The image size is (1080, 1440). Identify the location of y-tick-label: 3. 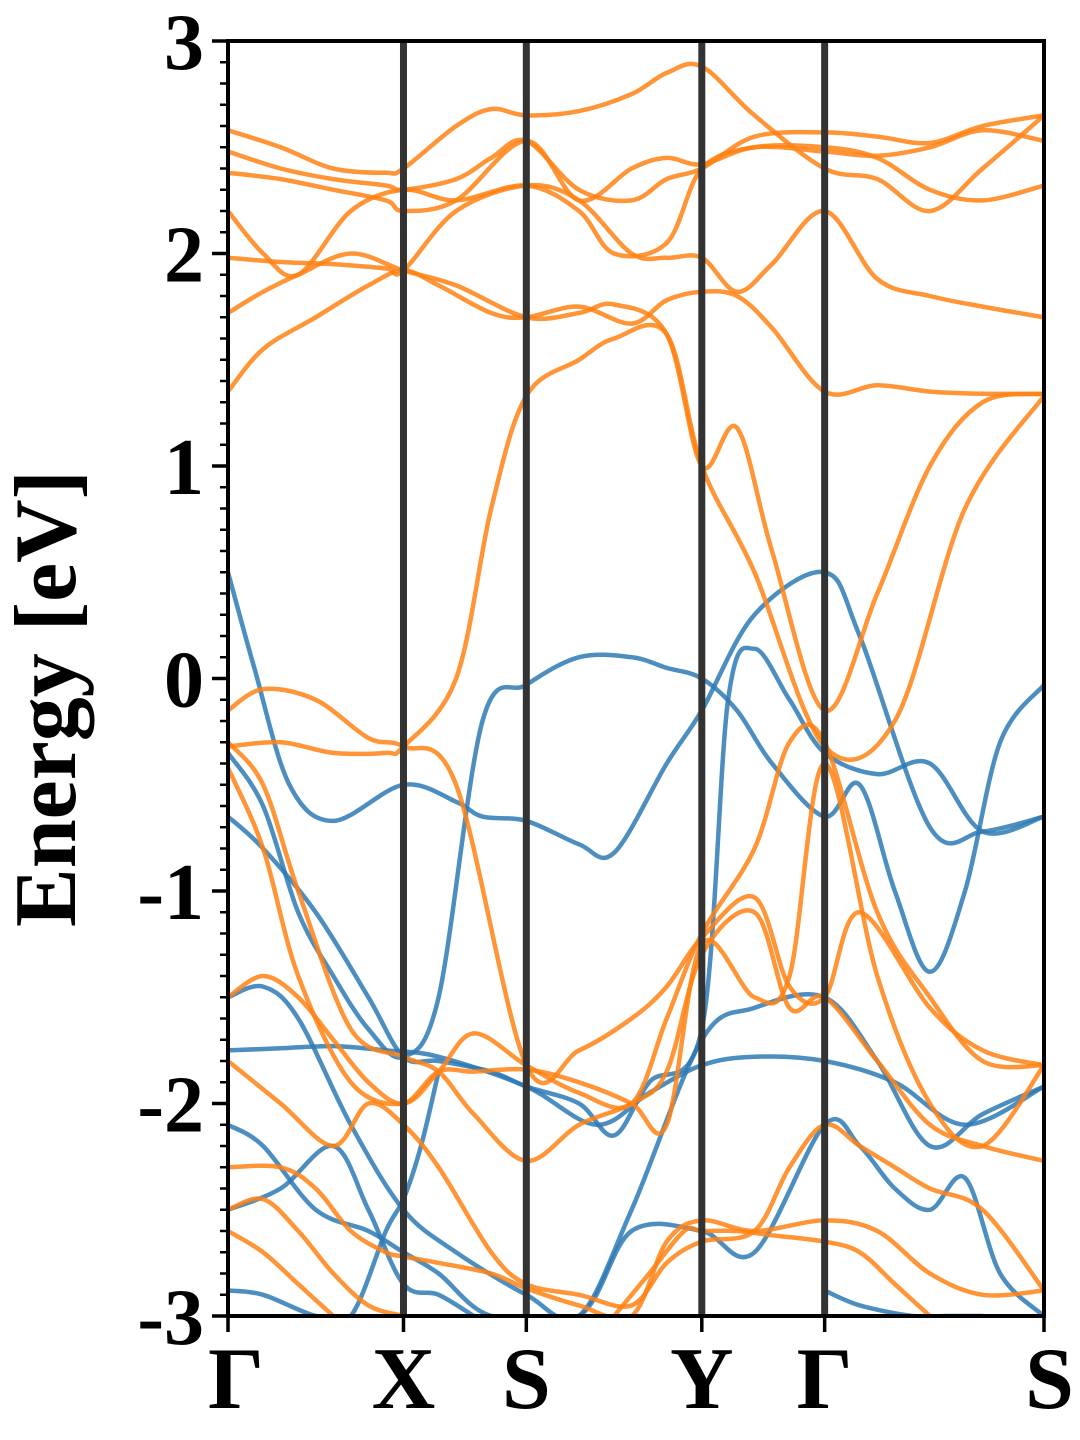
(184, 43).